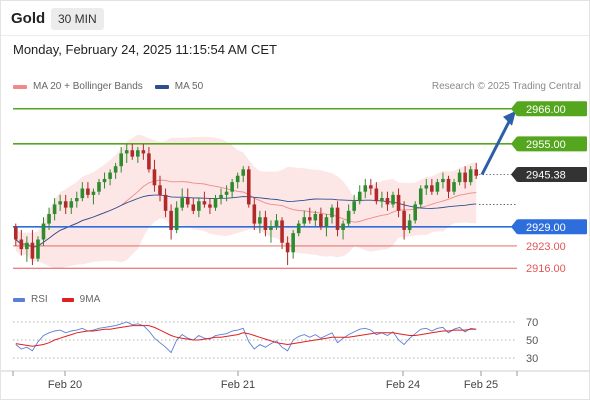  I want to click on level-label-resistance: 2955.00, so click(546, 145).